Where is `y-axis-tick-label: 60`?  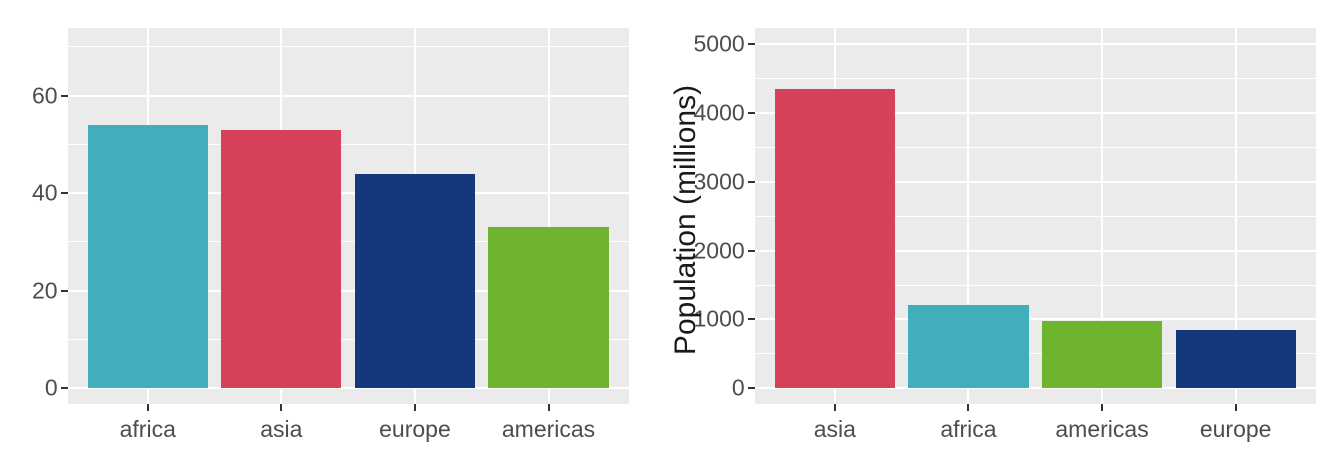 y-axis-tick-label: 60 is located at coordinates (45, 95).